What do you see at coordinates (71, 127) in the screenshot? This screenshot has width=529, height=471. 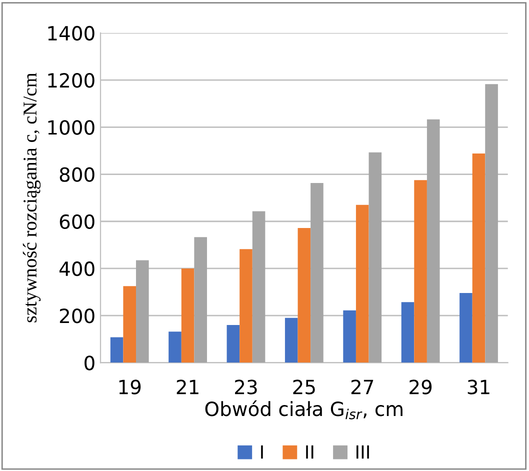 I see `y-tick-label: 1000` at bounding box center [71, 127].